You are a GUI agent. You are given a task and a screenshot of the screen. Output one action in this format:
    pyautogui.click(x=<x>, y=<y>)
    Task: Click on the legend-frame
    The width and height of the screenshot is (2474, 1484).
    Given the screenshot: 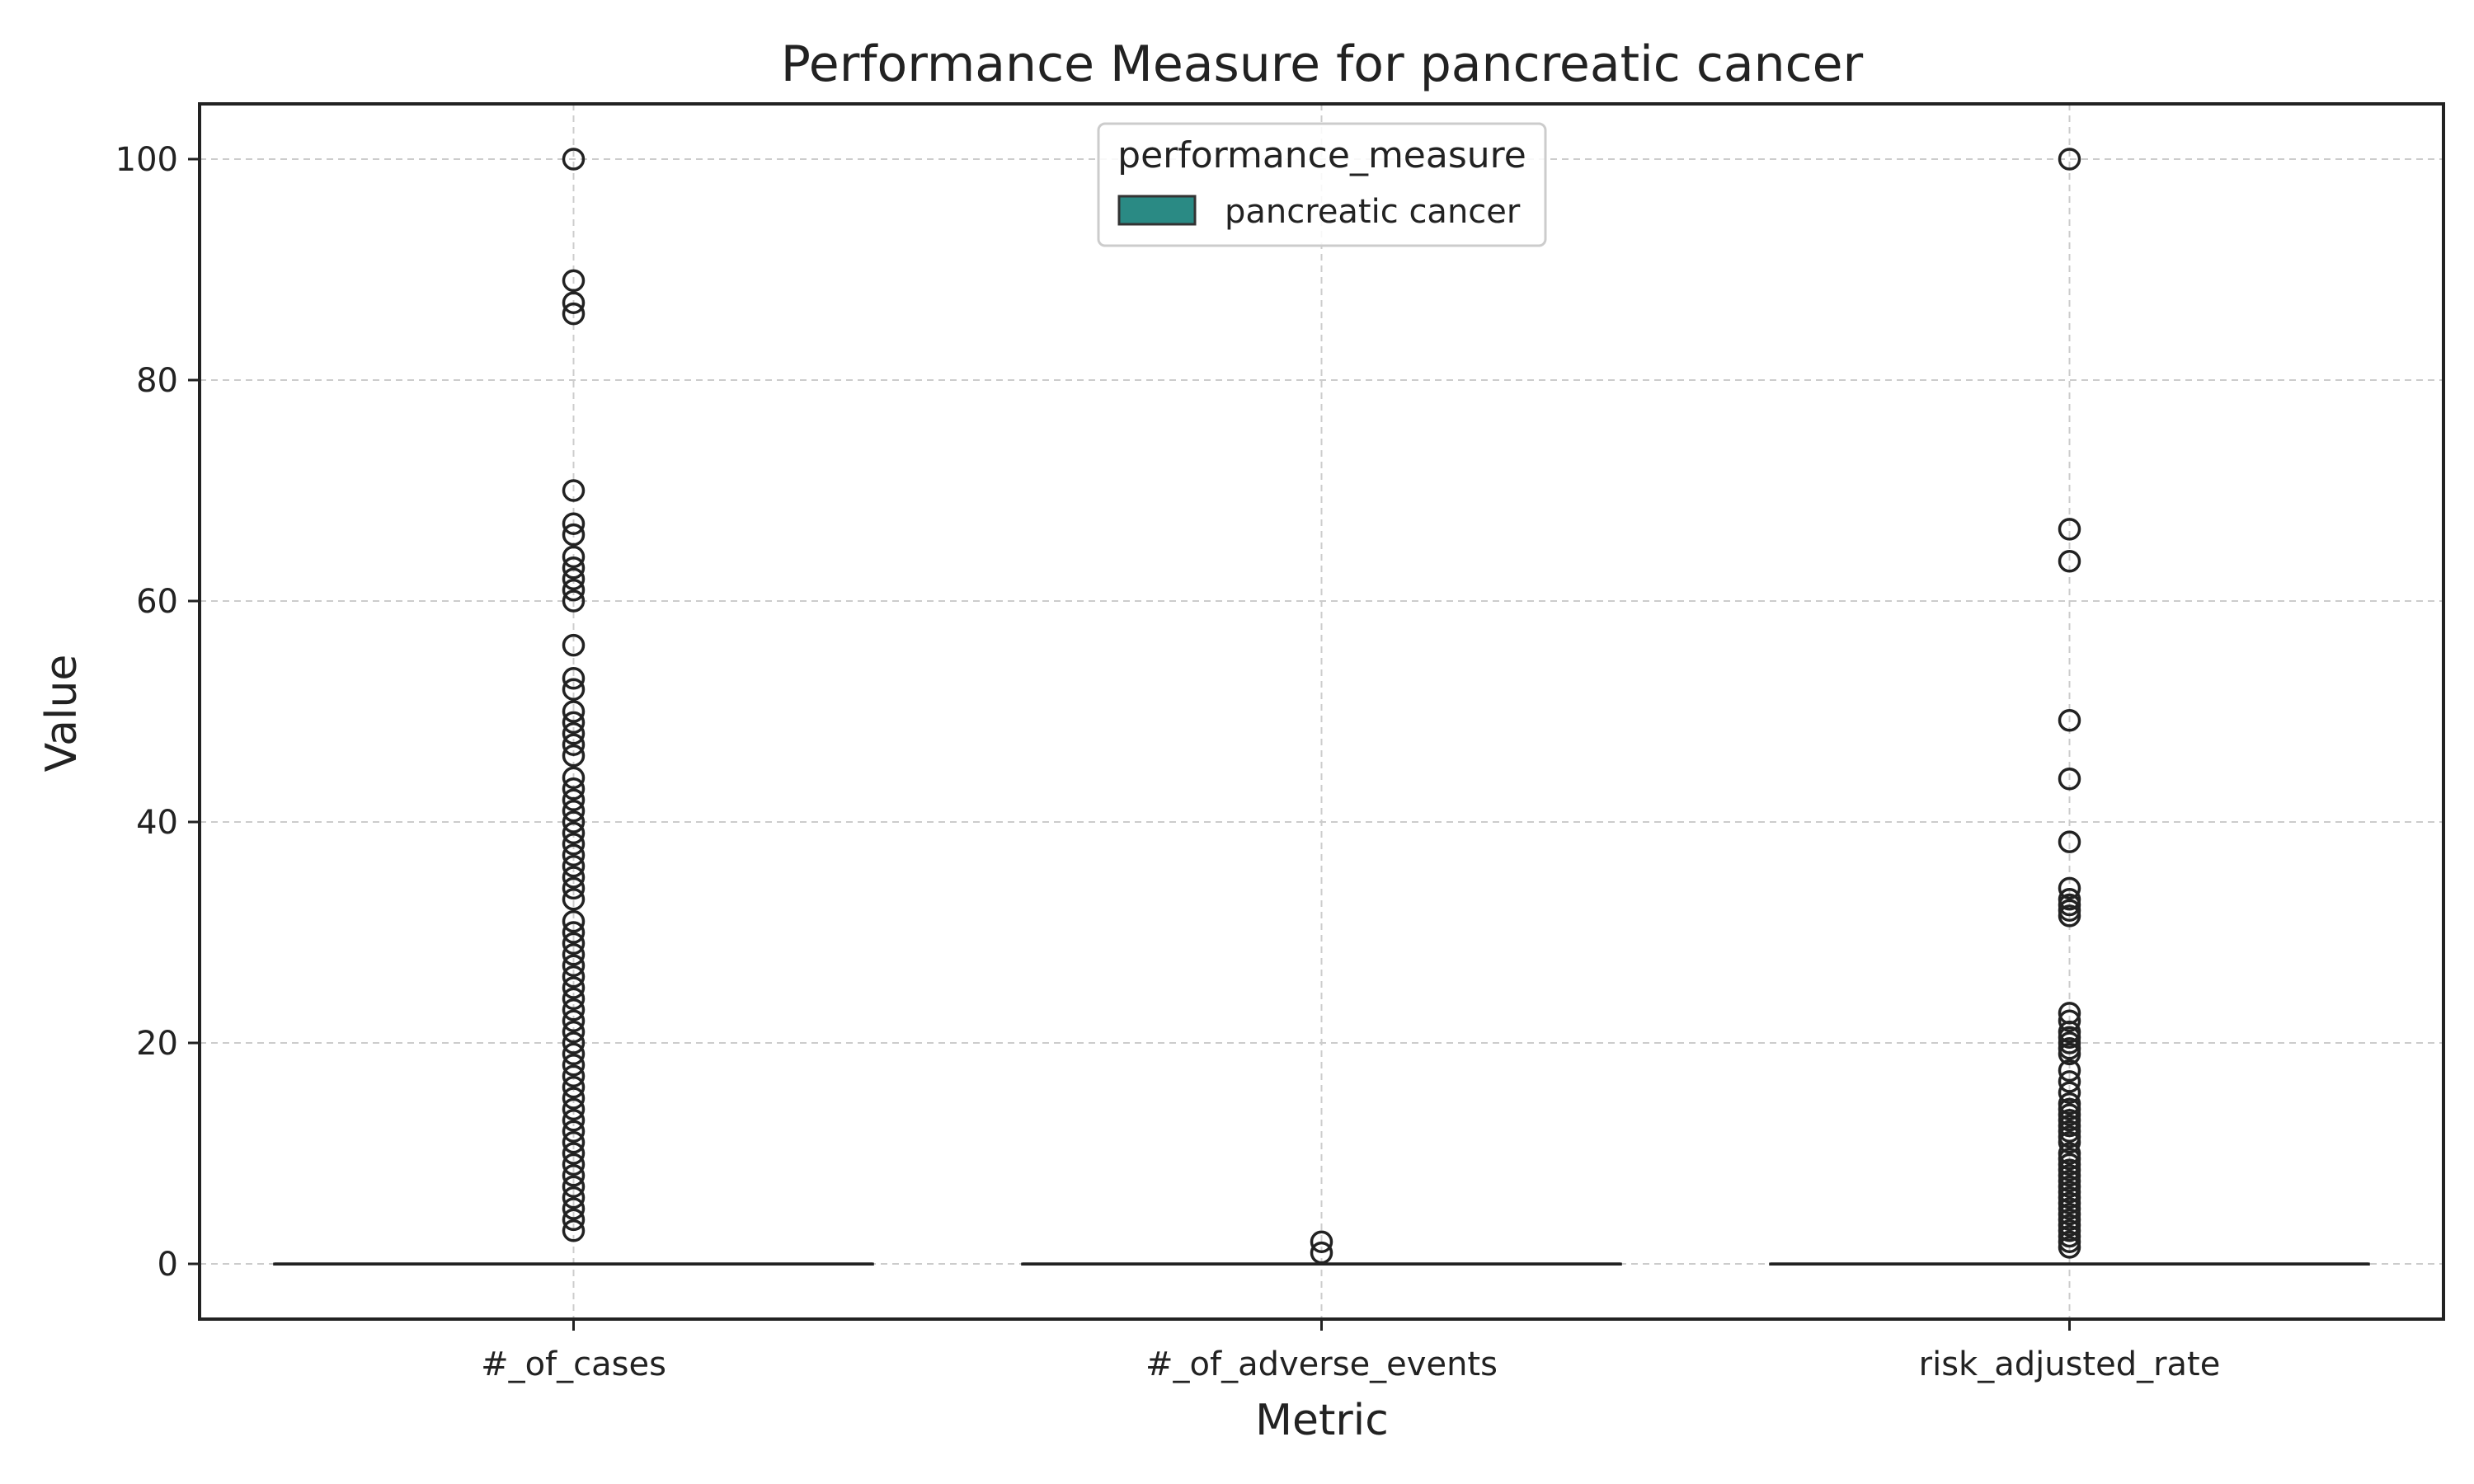 What is the action you would take?
    pyautogui.click(x=1322, y=184)
    